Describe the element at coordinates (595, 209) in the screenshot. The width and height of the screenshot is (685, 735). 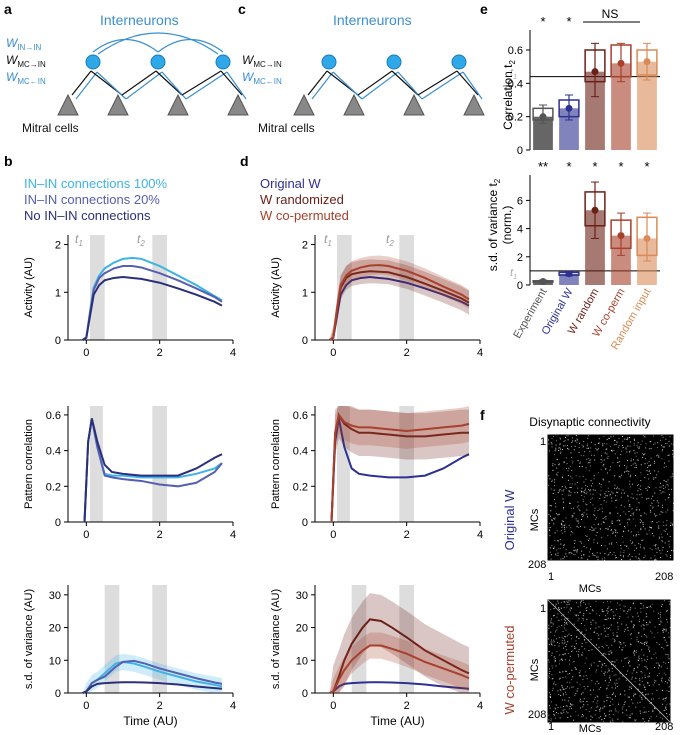
I see `box` at that location.